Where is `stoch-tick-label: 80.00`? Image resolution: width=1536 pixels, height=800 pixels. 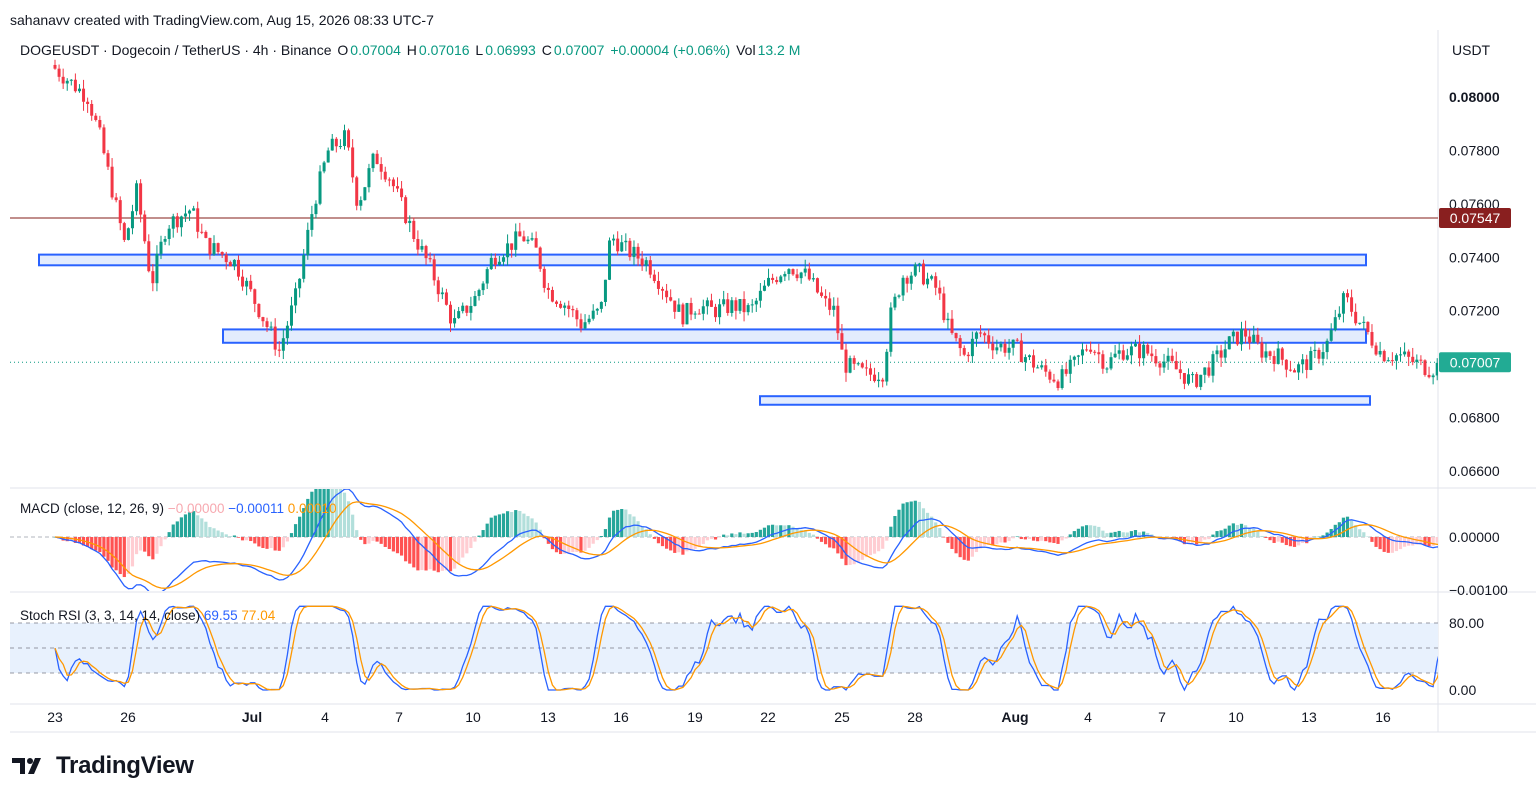
stoch-tick-label: 80.00 is located at coordinates (1466, 623).